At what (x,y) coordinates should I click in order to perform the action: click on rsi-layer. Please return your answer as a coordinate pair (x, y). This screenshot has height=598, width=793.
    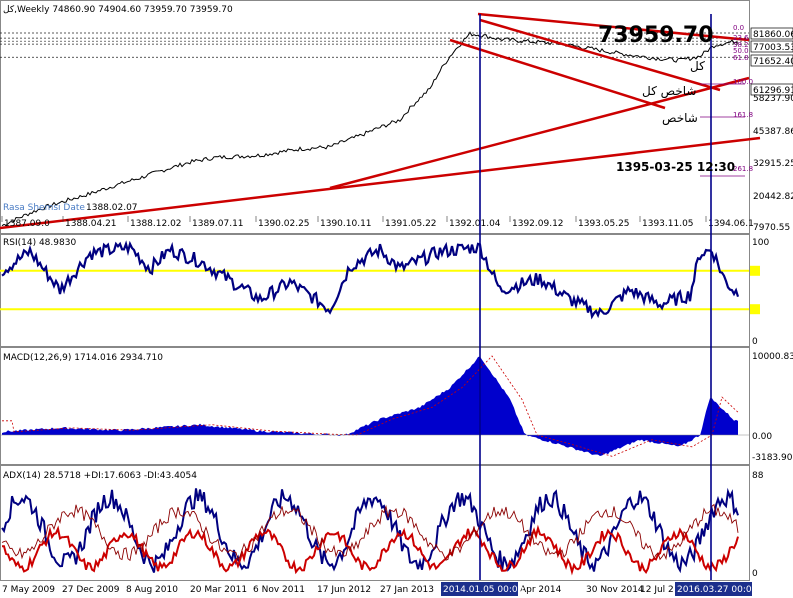
    Looking at the image, I should click on (380, 280).